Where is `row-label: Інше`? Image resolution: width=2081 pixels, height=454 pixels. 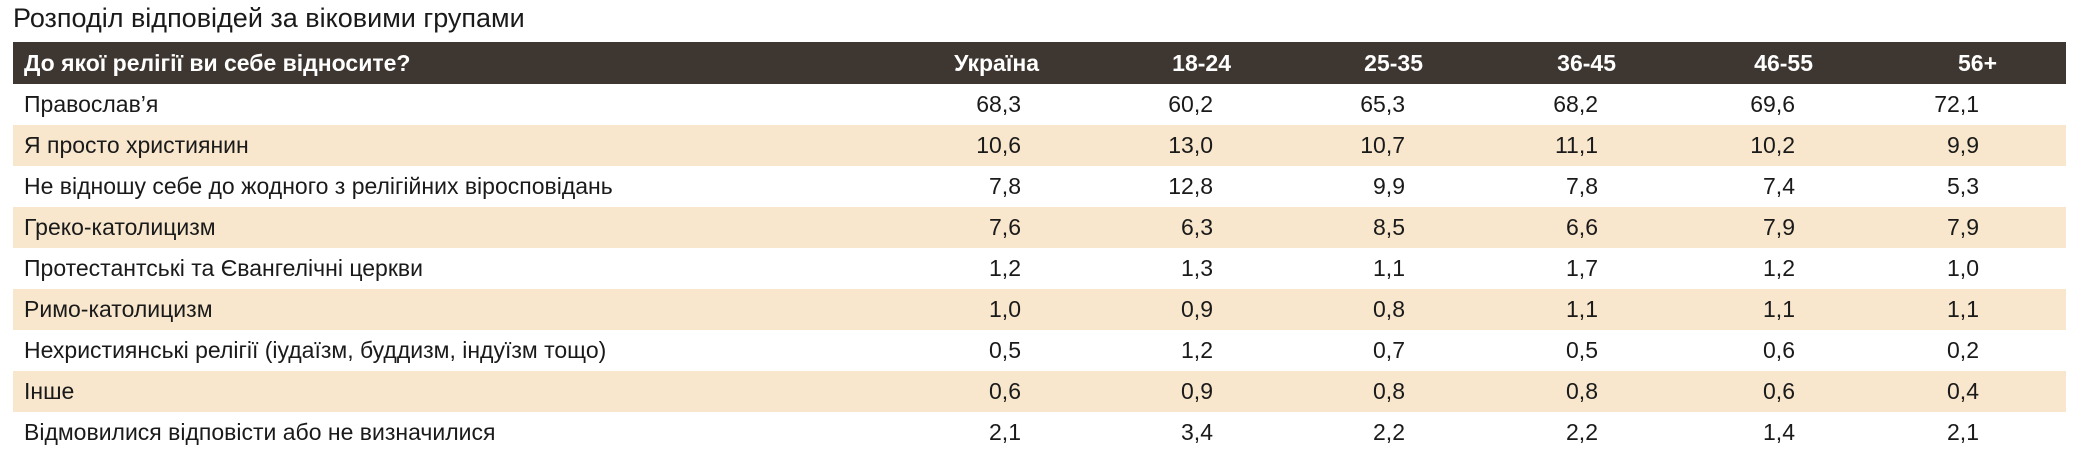 row-label: Інше is located at coordinates (49, 391).